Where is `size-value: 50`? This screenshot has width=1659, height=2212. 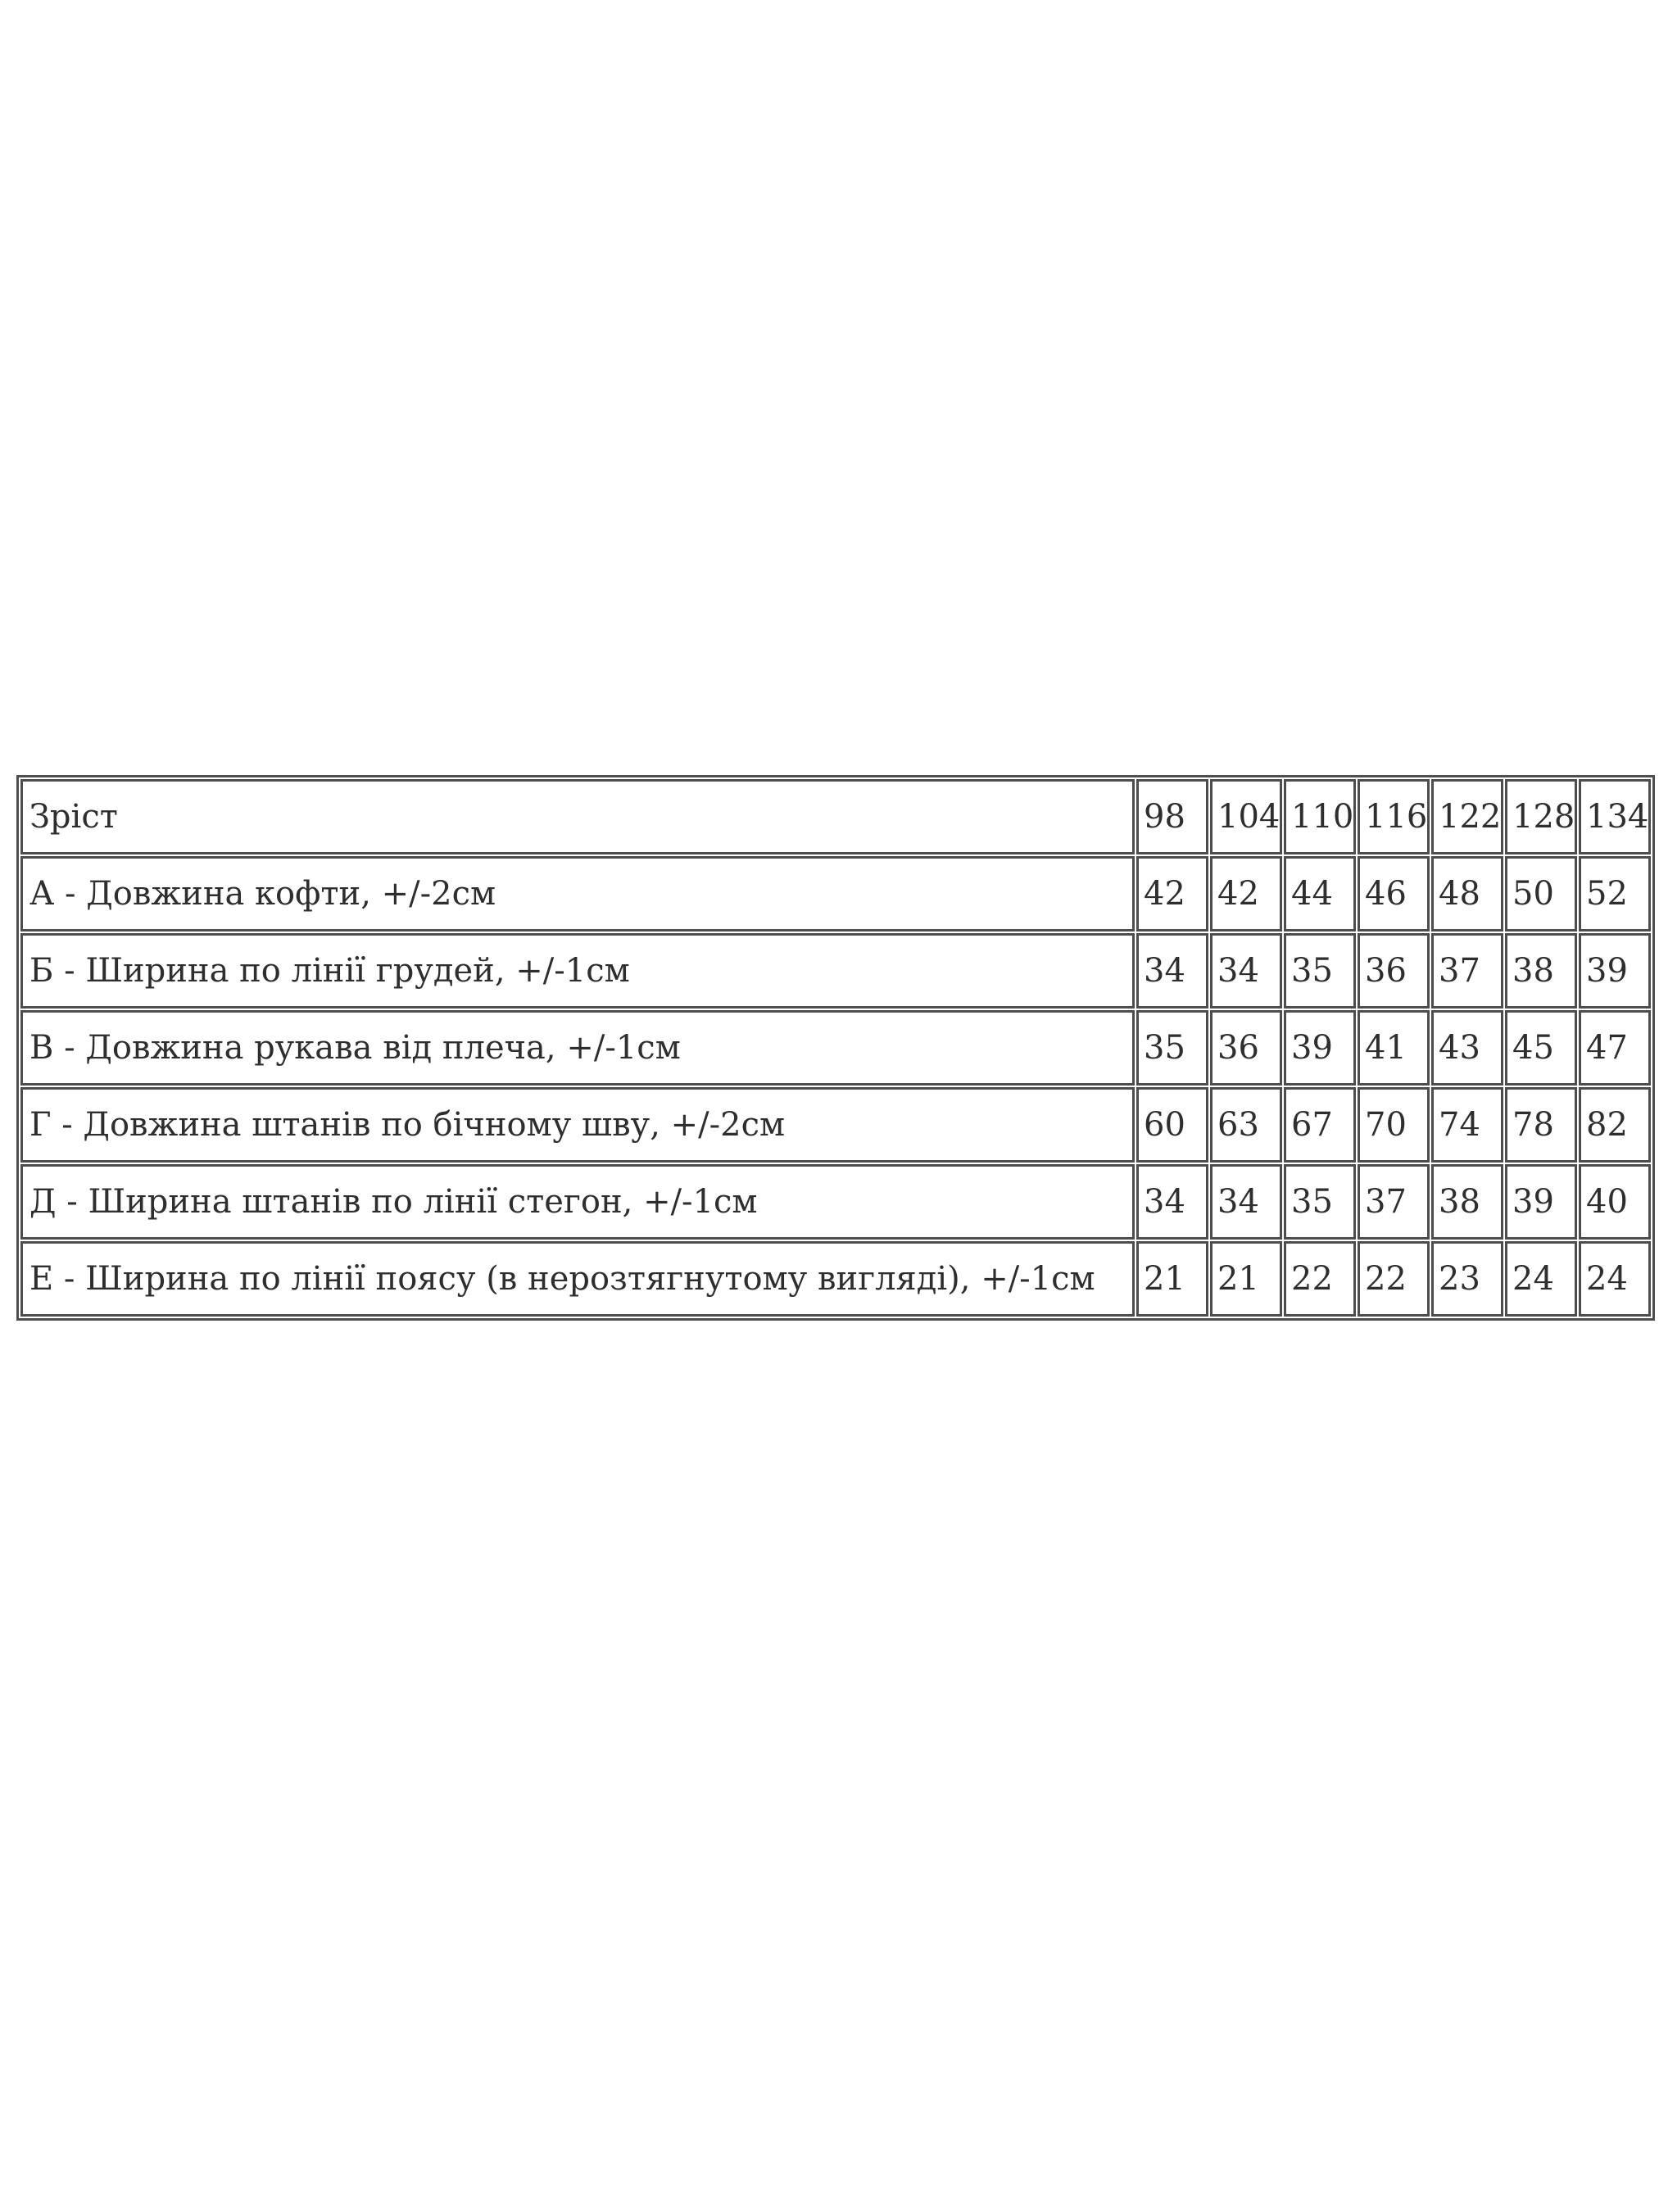
size-value: 50 is located at coordinates (1541, 893).